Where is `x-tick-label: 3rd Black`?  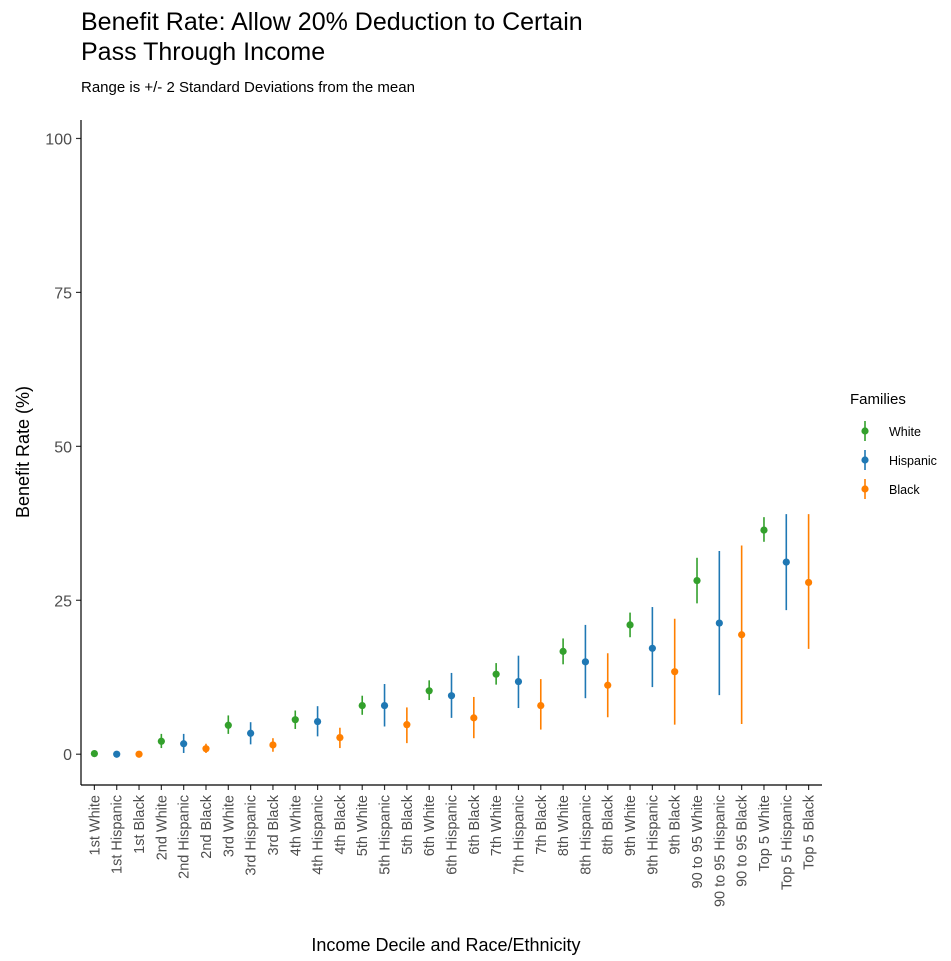
x-tick-label: 3rd Black is located at coordinates (274, 824).